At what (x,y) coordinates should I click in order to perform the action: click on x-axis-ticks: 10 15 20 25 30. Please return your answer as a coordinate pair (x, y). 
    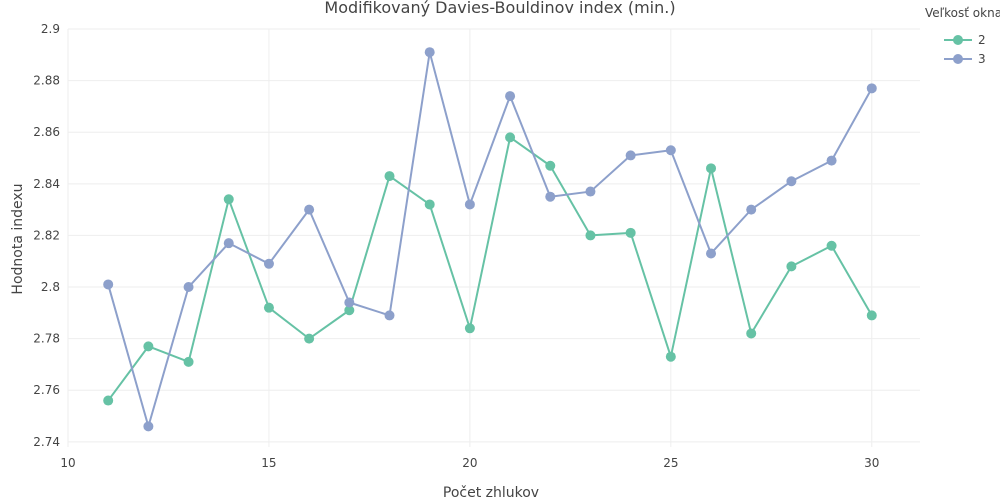
    Looking at the image, I should click on (469, 463).